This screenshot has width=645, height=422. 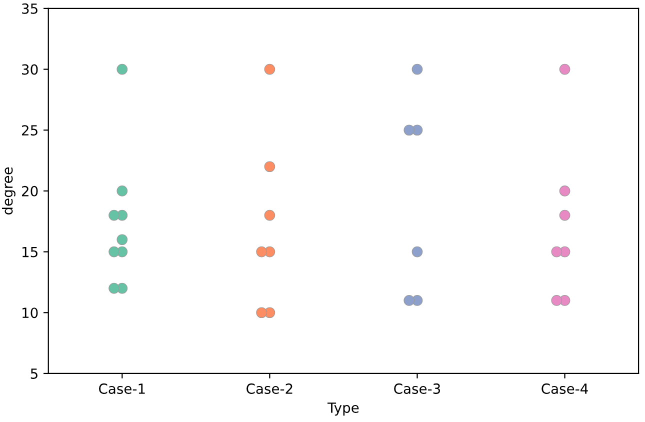 What do you see at coordinates (269, 388) in the screenshot?
I see `x-tick-label: Case-2` at bounding box center [269, 388].